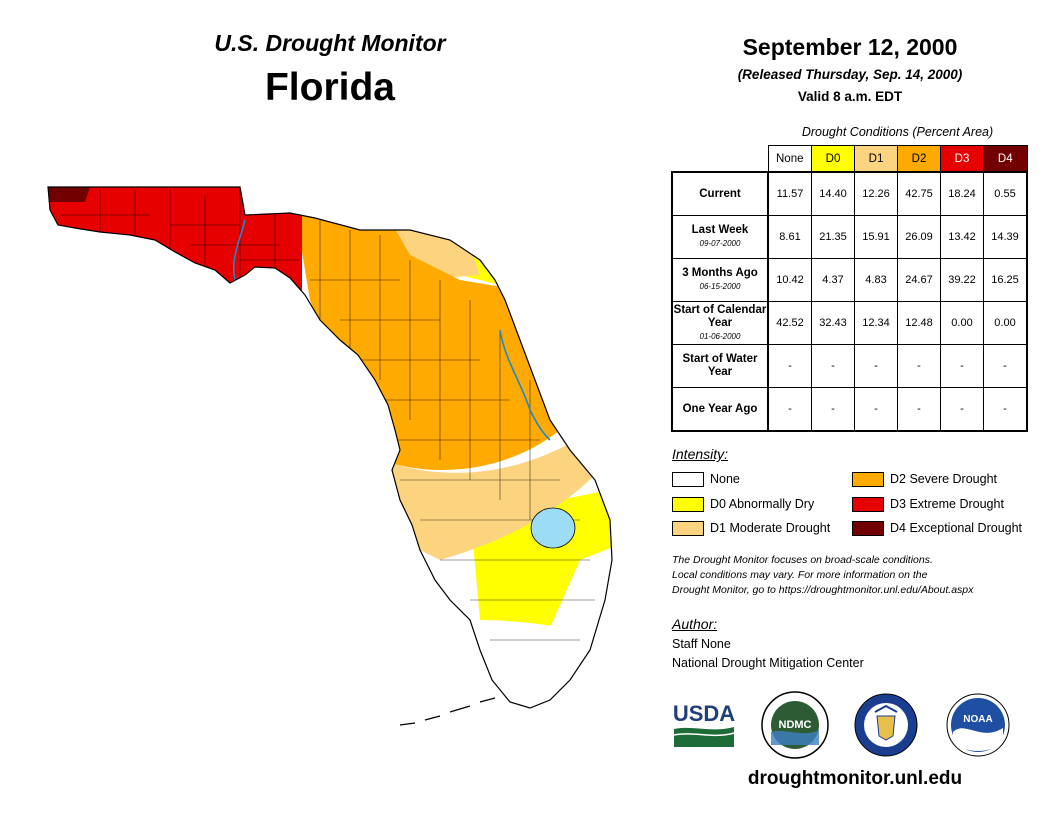 The height and width of the screenshot is (816, 1056). Describe the element at coordinates (962, 159) in the screenshot. I see `column-header-d3: D3` at that location.